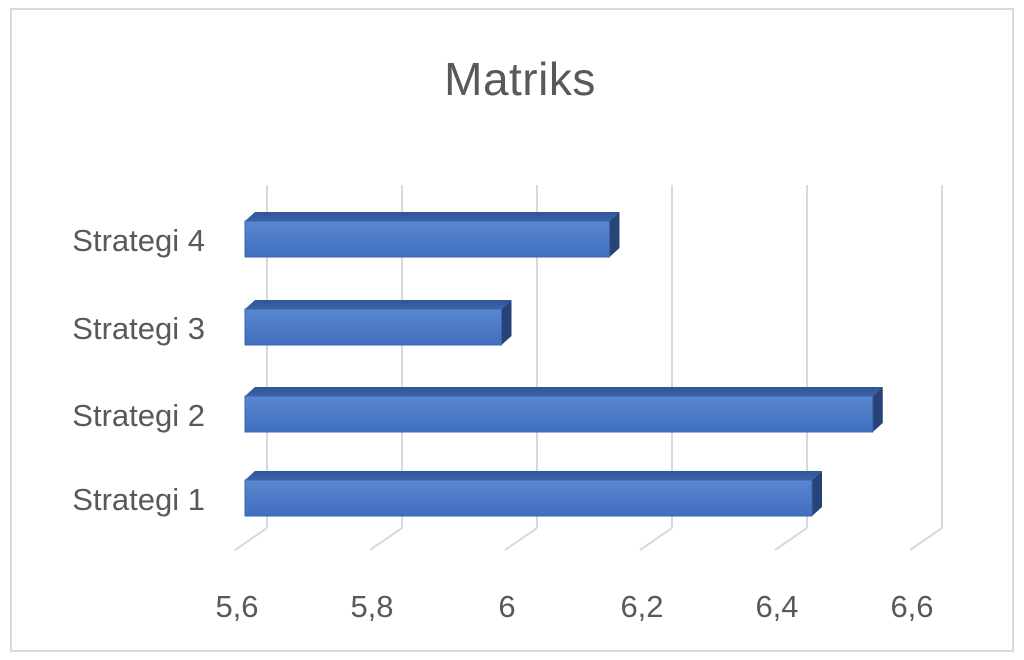 The height and width of the screenshot is (660, 1024). Describe the element at coordinates (776, 606) in the screenshot. I see `x-tick-label: 6,4` at that location.